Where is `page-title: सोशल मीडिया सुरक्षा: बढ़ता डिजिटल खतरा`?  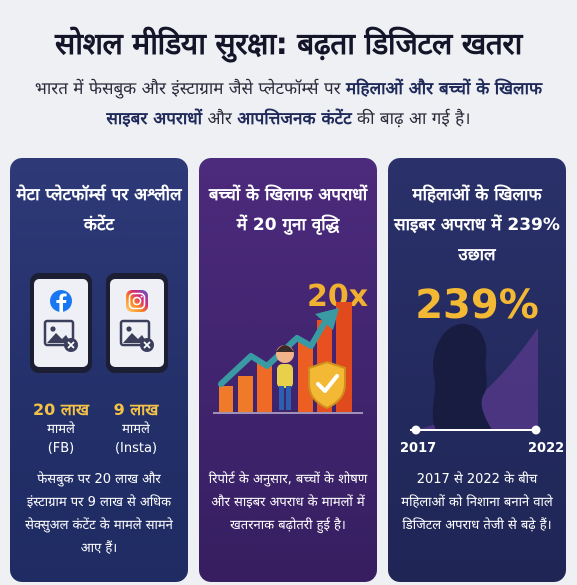
page-title: सोशल मीडिया सुरक्षा: बढ़ता डिजिटल खतरा is located at coordinates (288, 44).